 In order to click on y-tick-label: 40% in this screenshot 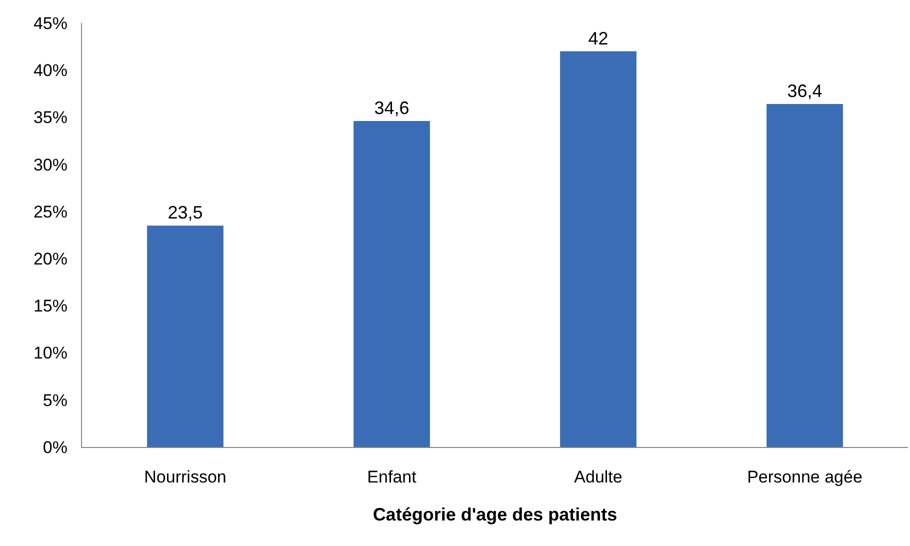, I will do `click(50, 70)`.